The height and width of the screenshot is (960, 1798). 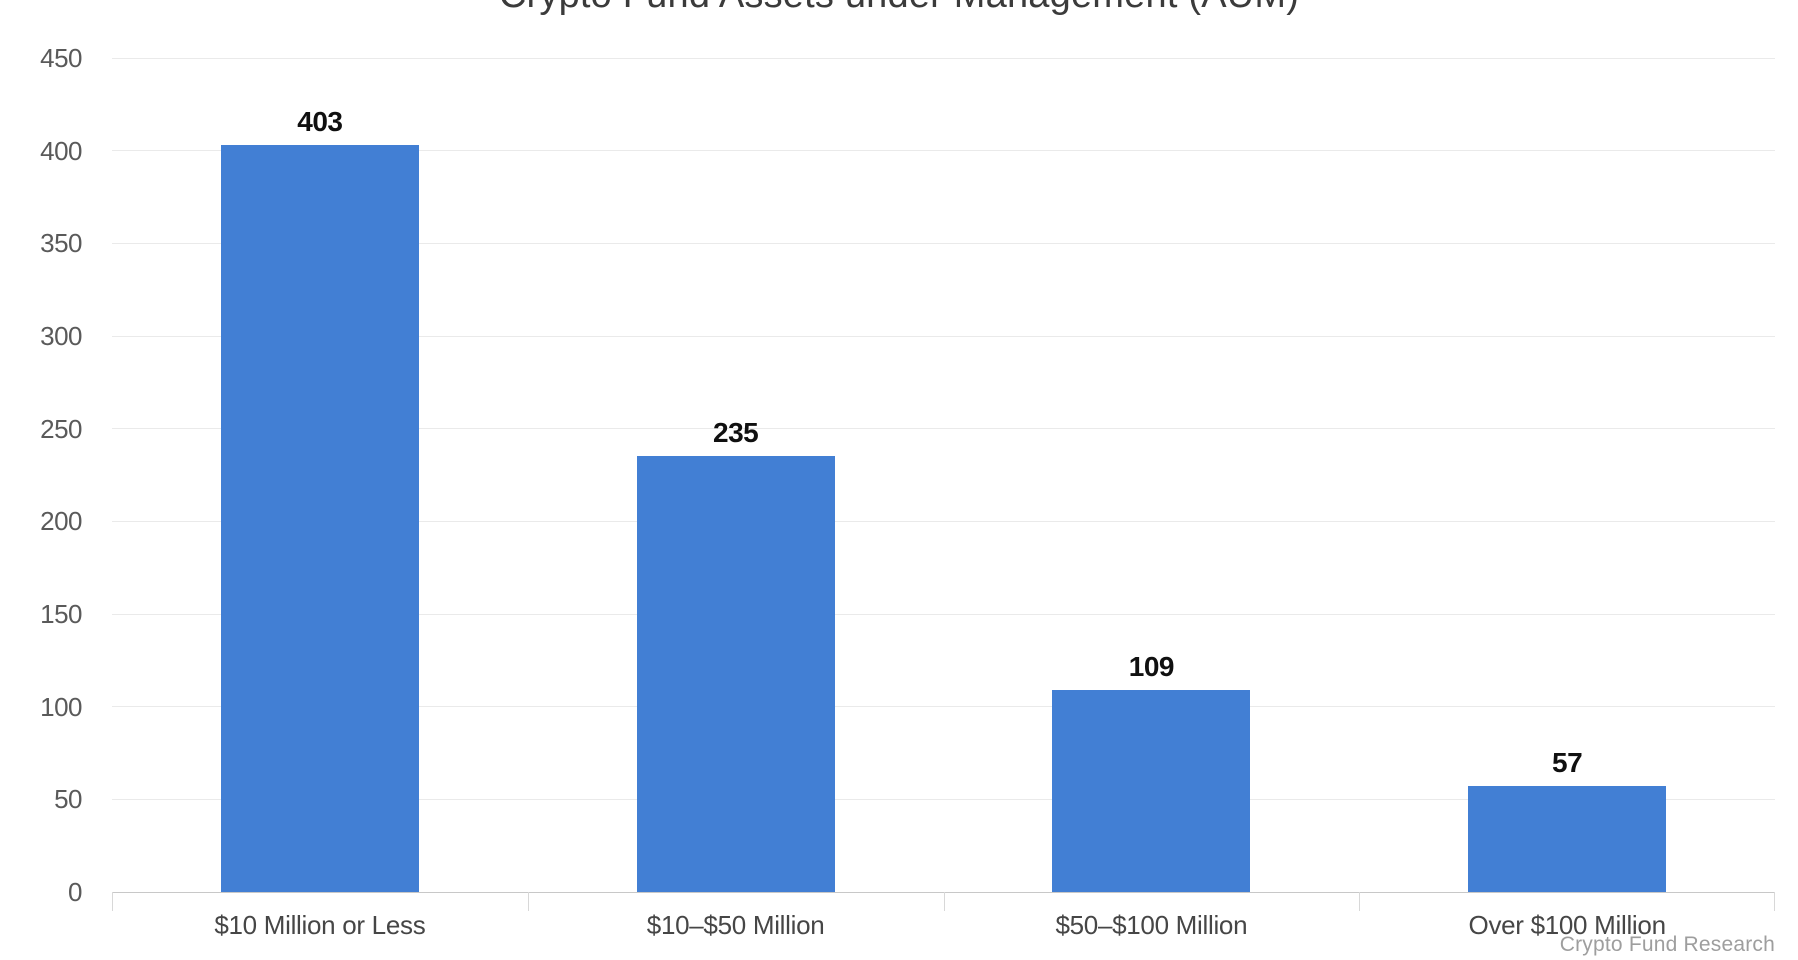 What do you see at coordinates (1667, 944) in the screenshot?
I see `source-attribution: Crypto Fund Research` at bounding box center [1667, 944].